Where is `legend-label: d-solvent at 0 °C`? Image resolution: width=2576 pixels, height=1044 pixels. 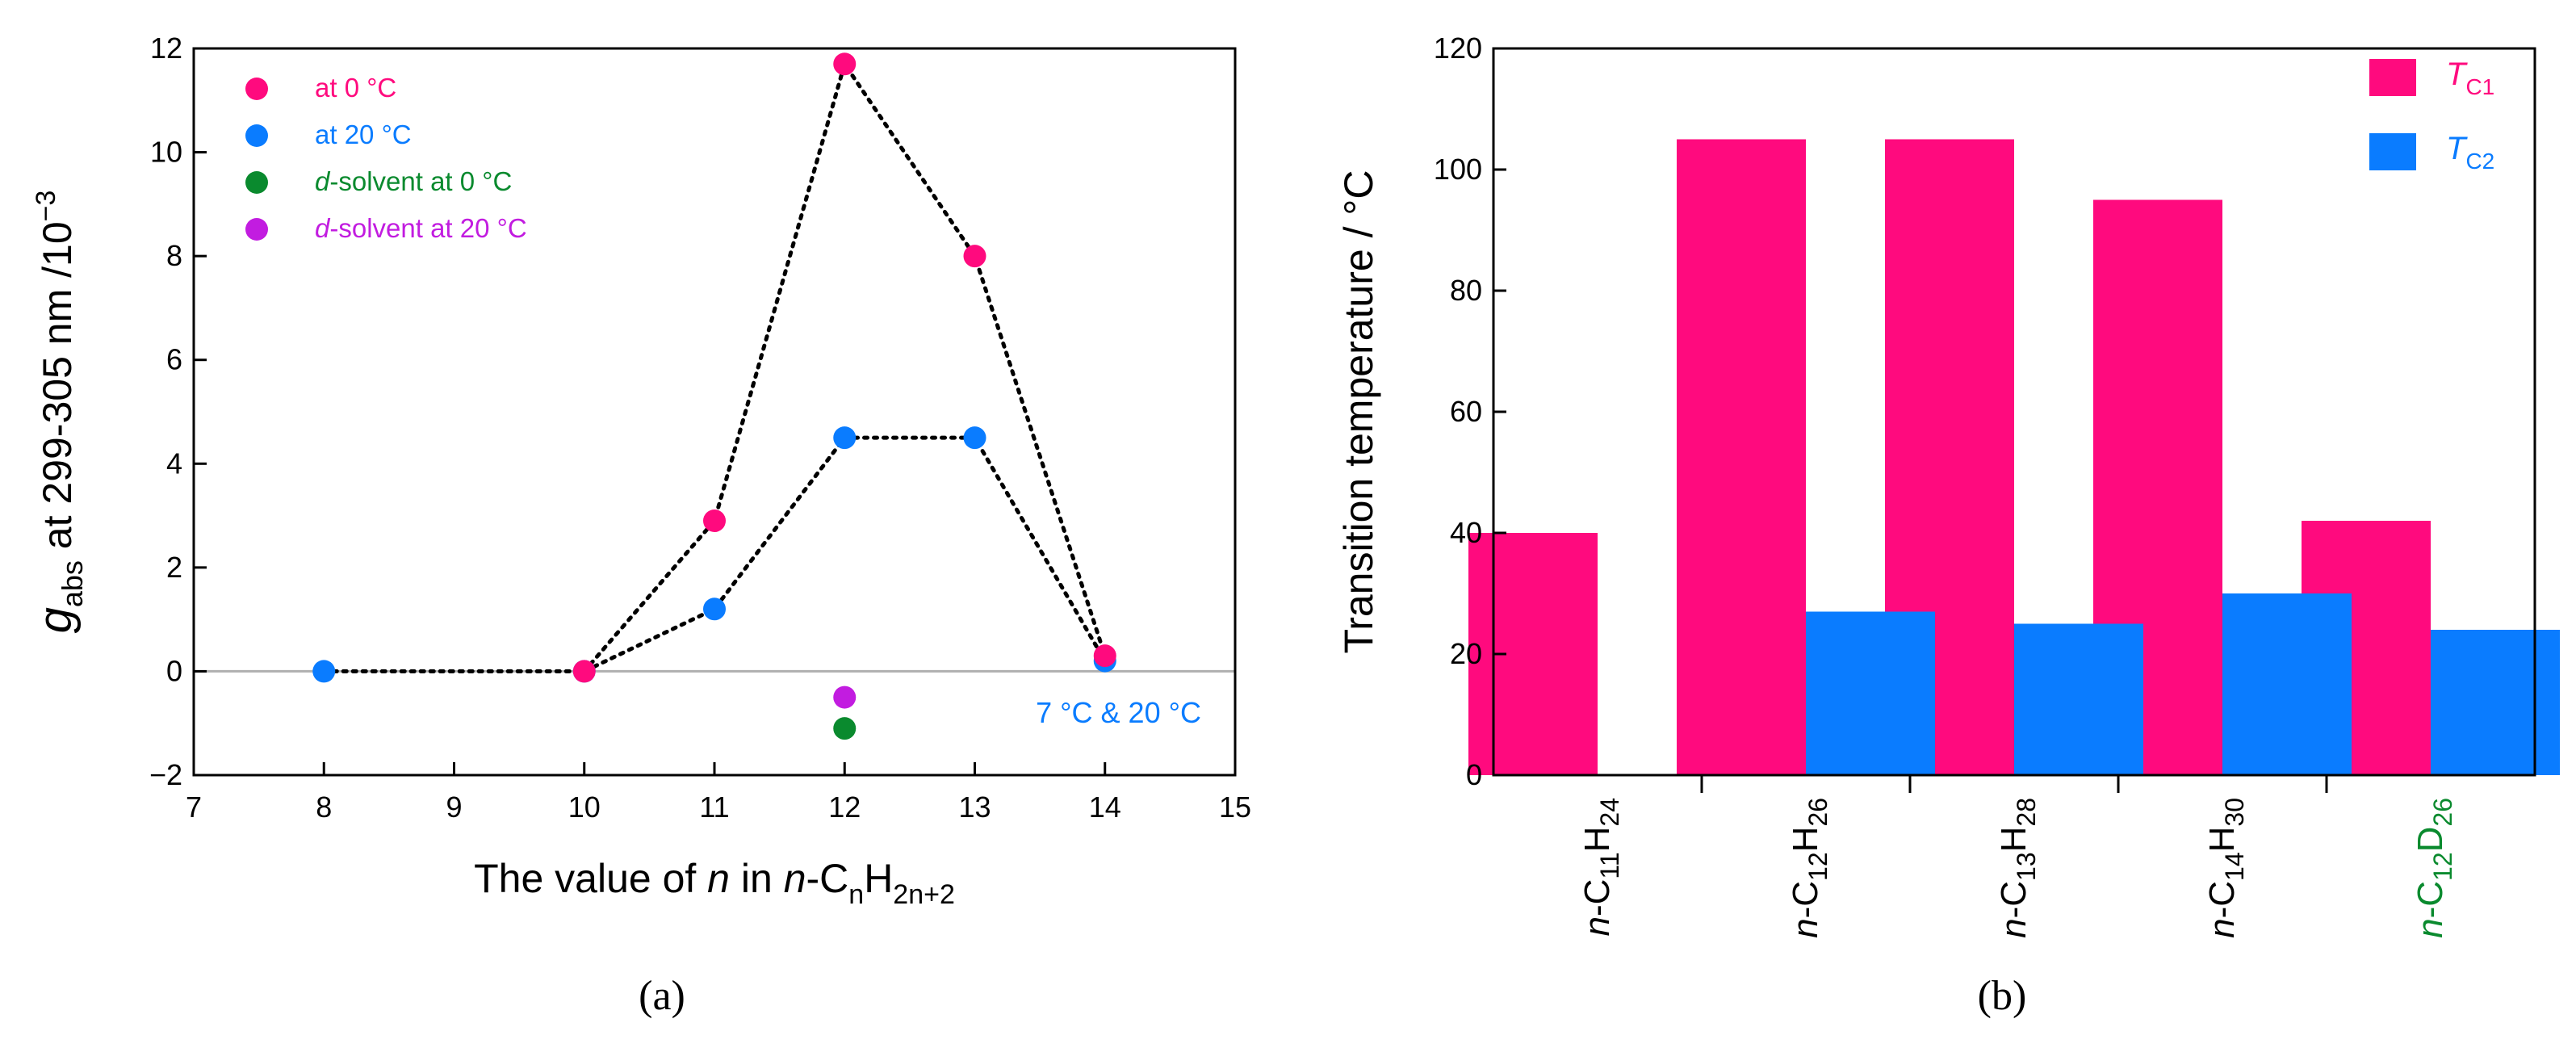
legend-label: d-solvent at 0 °C is located at coordinates (413, 181).